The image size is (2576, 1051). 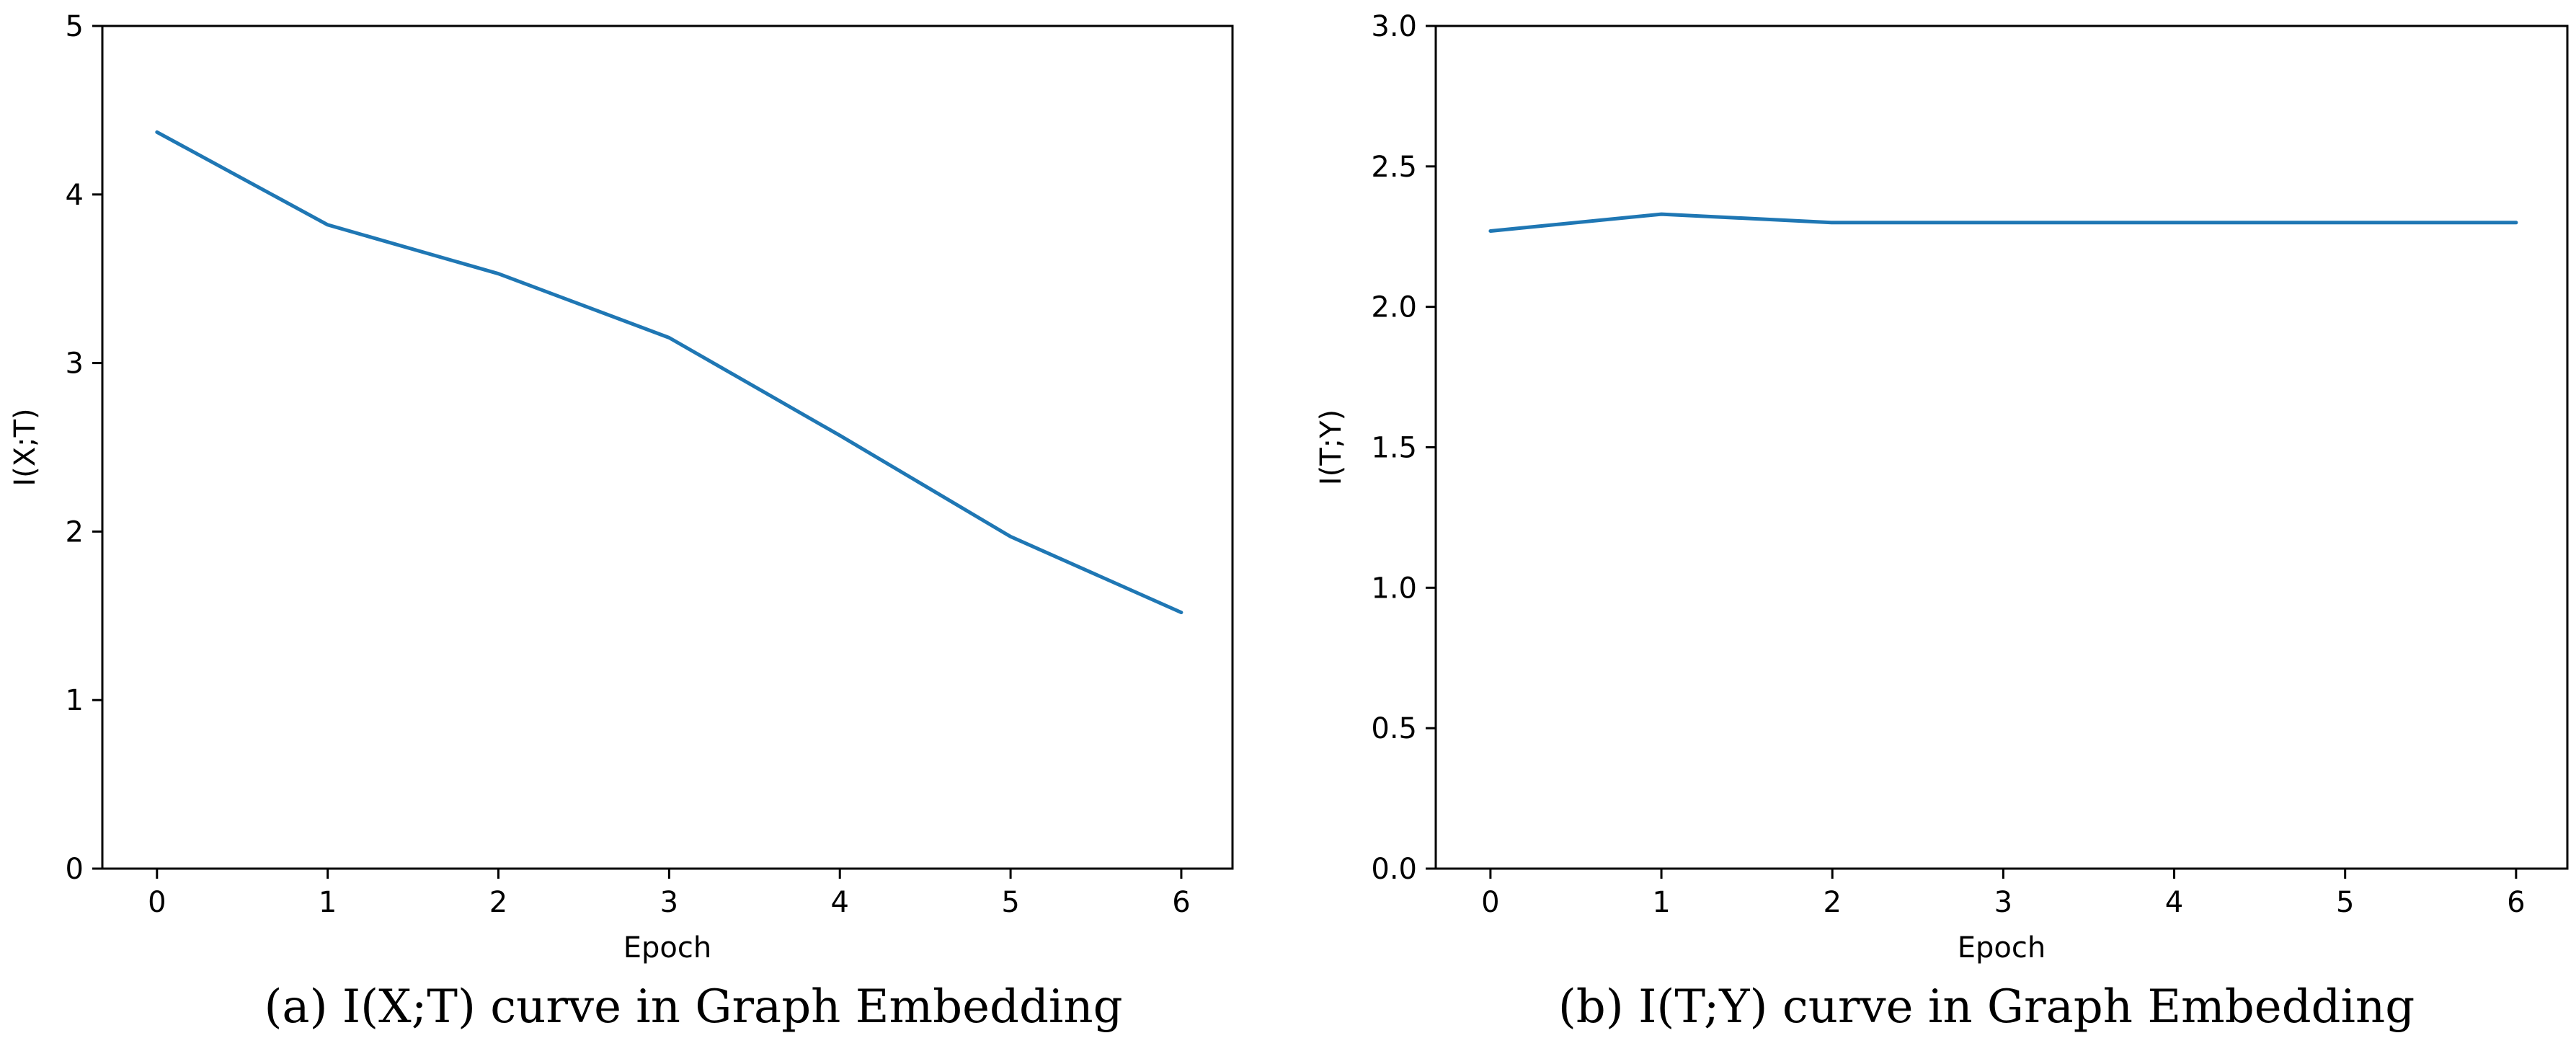 I want to click on y-tick-label: 3, so click(x=75, y=364).